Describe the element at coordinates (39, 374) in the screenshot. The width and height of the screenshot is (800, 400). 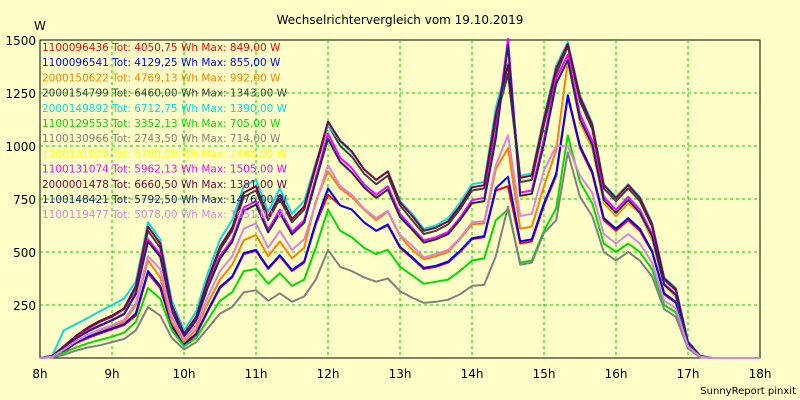
I see `x-tick-label: 8h` at that location.